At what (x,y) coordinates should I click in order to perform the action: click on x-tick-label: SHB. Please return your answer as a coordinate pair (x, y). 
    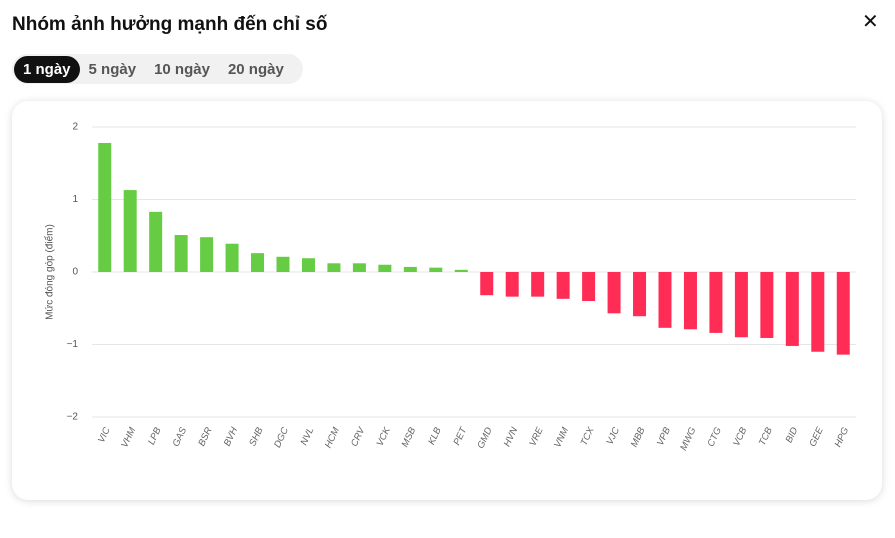
    Looking at the image, I should click on (256, 436).